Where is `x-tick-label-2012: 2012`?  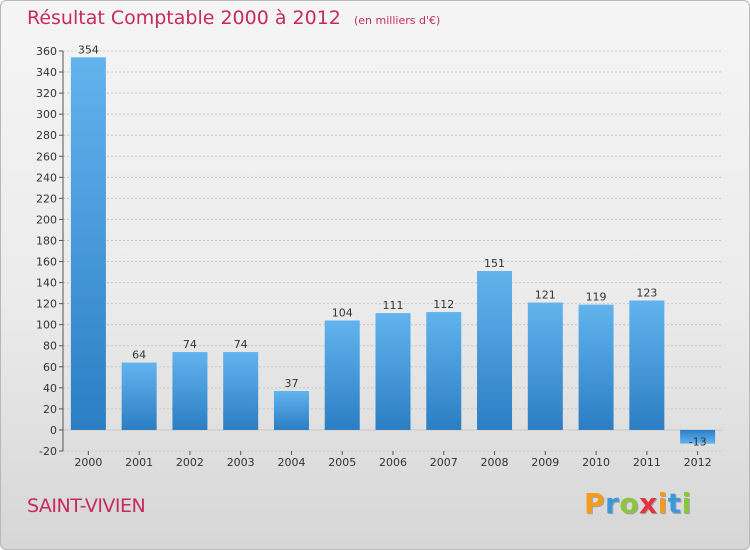
x-tick-label-2012: 2012 is located at coordinates (698, 462).